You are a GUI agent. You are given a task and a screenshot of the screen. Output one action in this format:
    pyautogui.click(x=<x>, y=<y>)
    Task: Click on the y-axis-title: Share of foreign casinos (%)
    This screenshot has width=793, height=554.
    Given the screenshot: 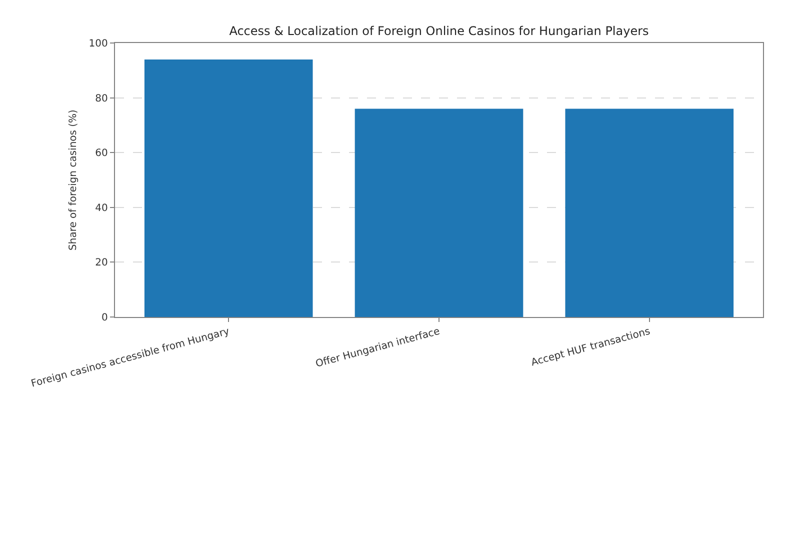 What is the action you would take?
    pyautogui.click(x=73, y=179)
    